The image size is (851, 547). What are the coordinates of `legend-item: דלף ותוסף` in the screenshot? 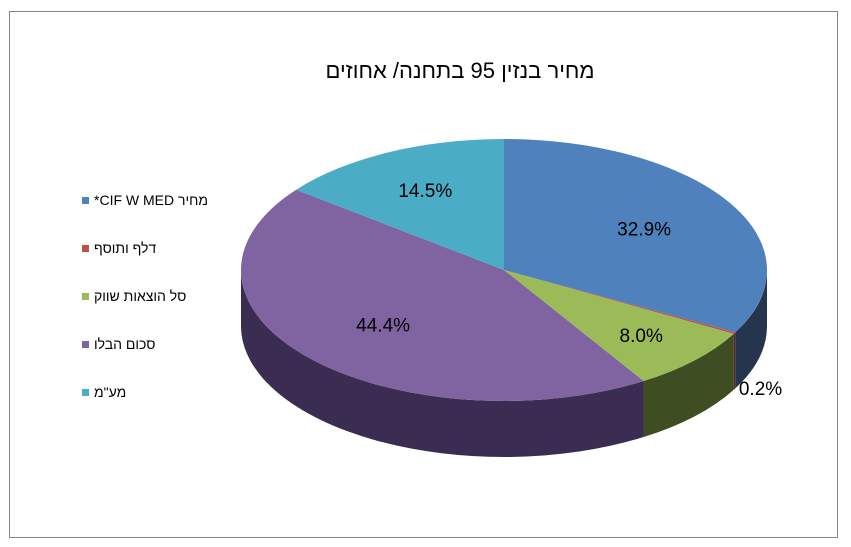 It's located at (119, 248).